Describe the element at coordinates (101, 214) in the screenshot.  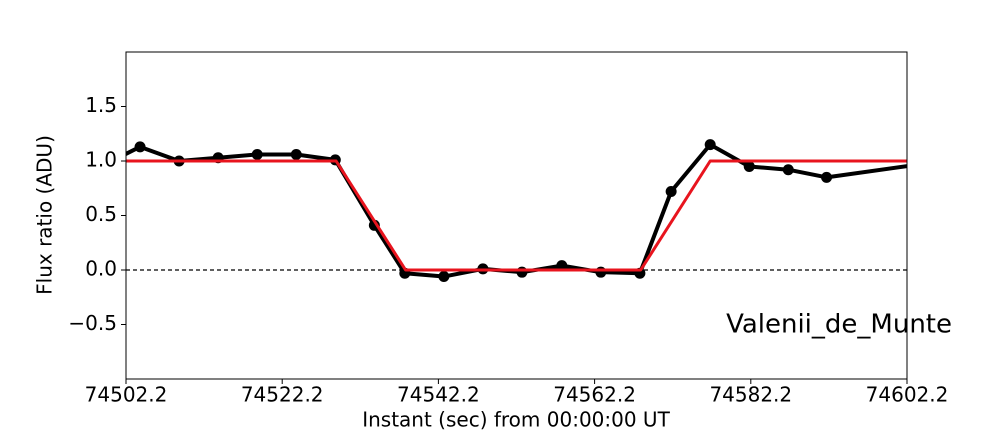
I see `y-tick-label: 0.5` at that location.